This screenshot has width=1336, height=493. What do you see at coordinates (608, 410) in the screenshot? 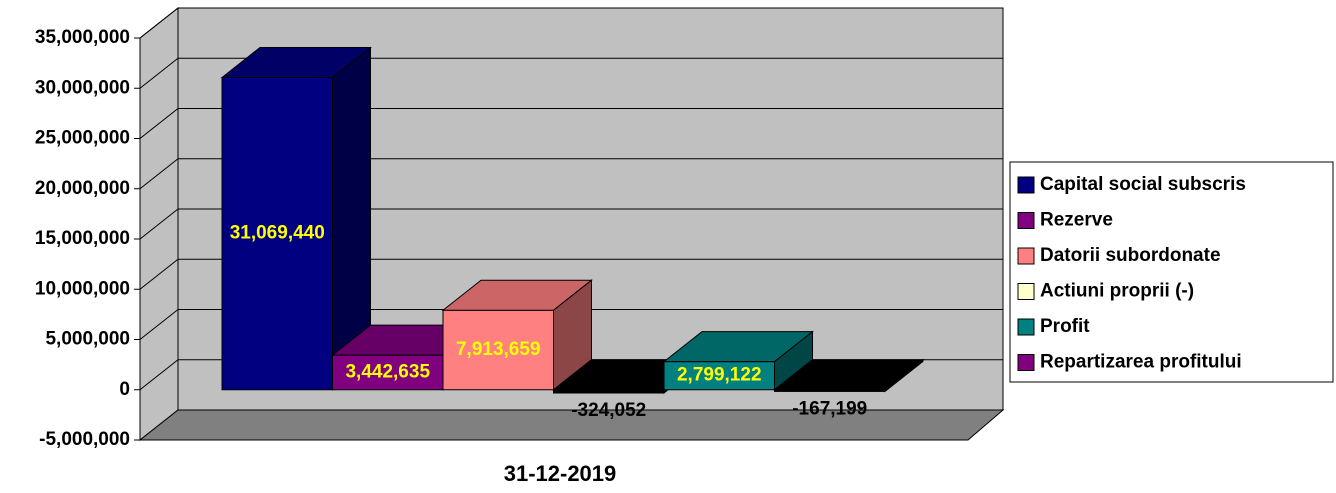
I see `data-label: -324,052` at bounding box center [608, 410].